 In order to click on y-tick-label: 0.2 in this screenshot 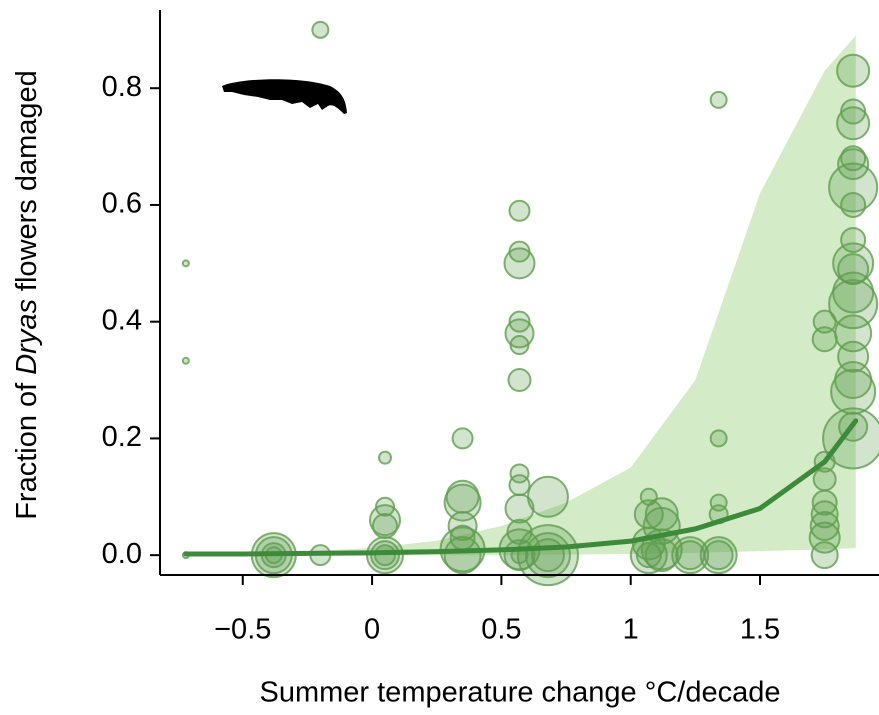, I will do `click(122, 437)`.